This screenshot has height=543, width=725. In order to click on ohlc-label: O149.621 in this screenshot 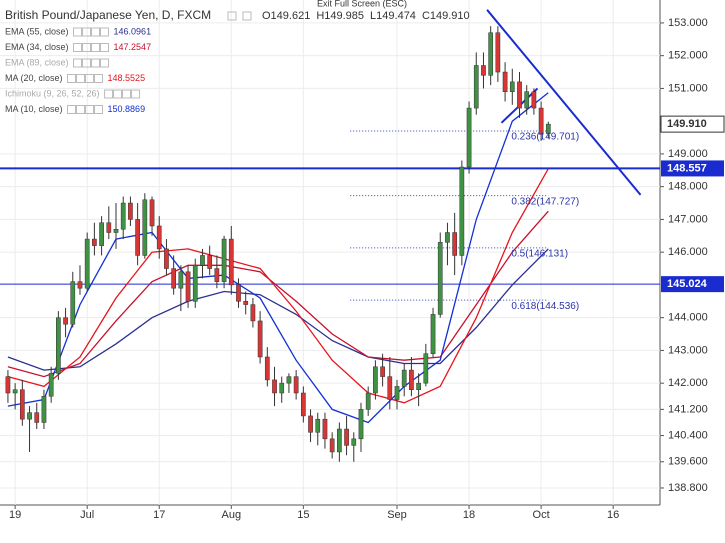, I will do `click(286, 16)`.